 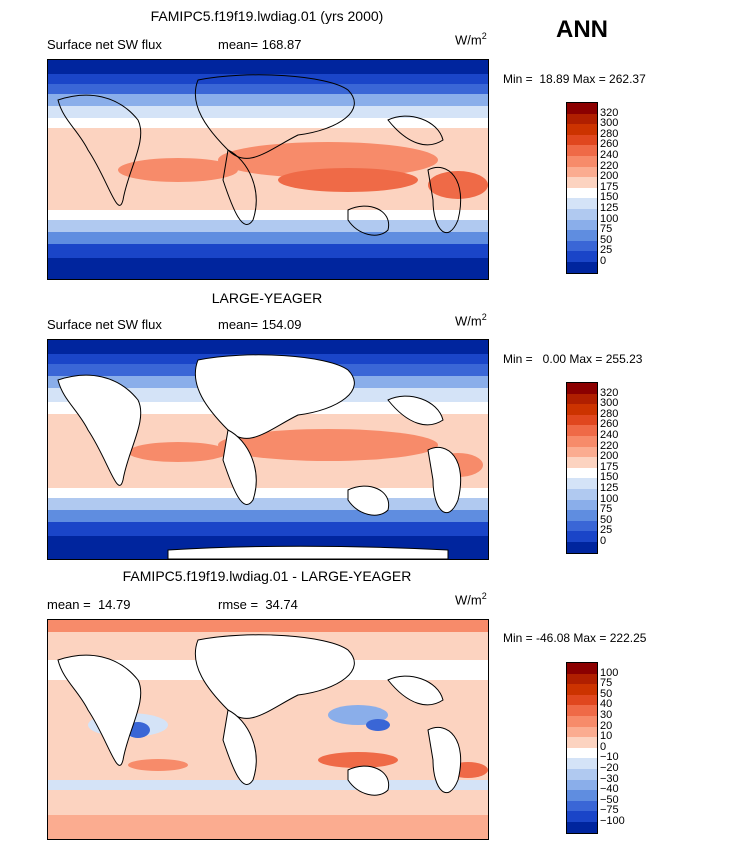 What do you see at coordinates (609, 810) in the screenshot?
I see `colorbar-tick-label: −75` at bounding box center [609, 810].